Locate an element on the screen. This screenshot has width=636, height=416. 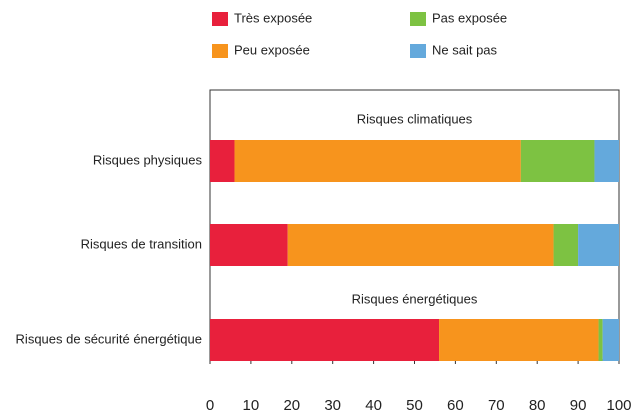
legend-label: Ne sait pas is located at coordinates (465, 49).